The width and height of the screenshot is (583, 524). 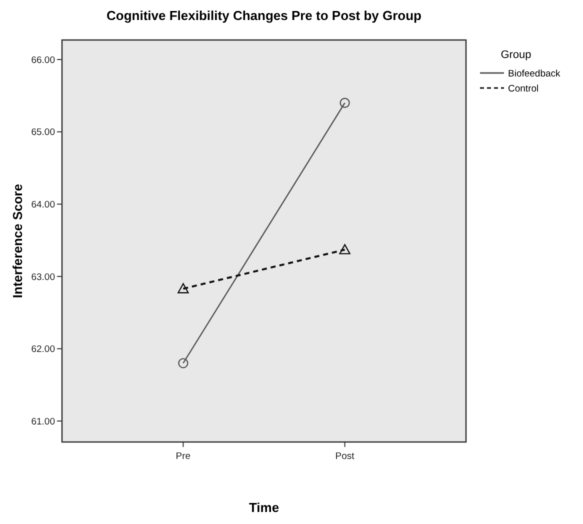 What do you see at coordinates (43, 350) in the screenshot?
I see `y-tick-label: 62.00` at bounding box center [43, 350].